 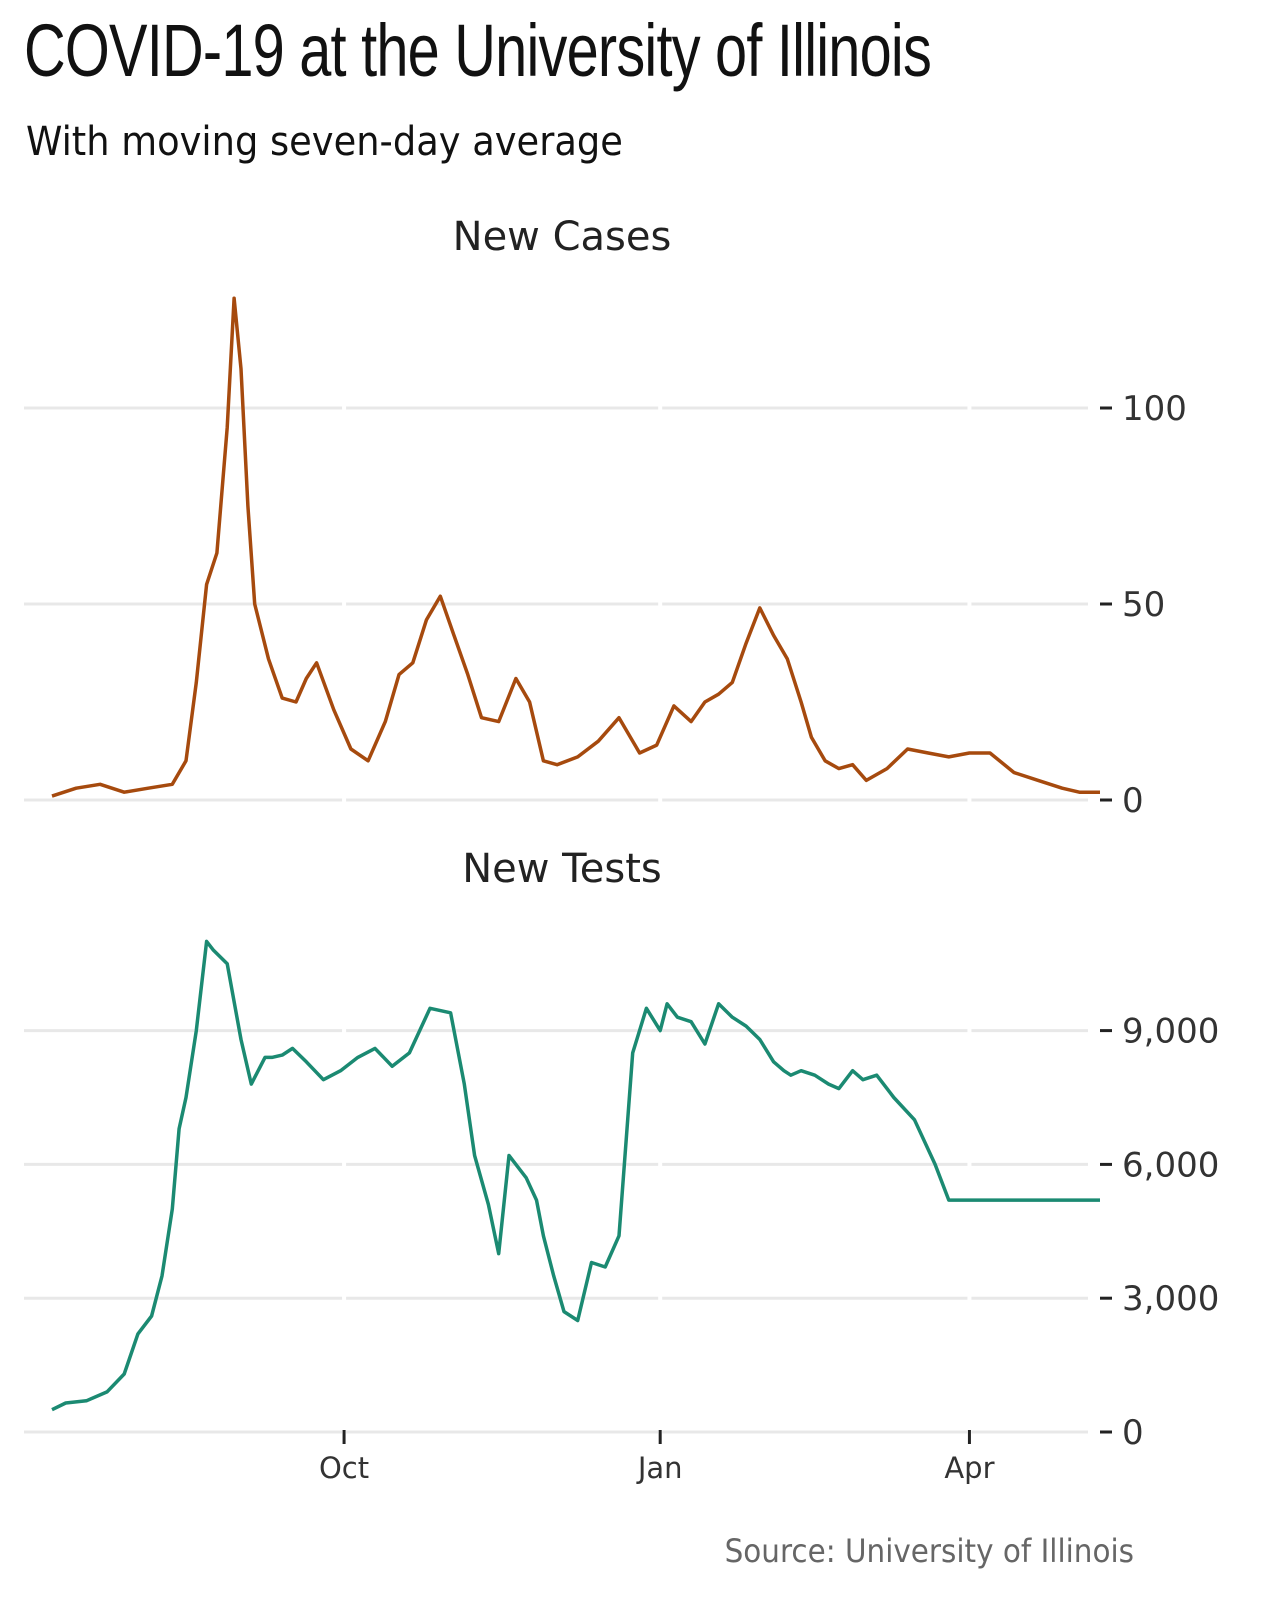 What do you see at coordinates (1143, 605) in the screenshot?
I see `y-tick-label-0-1: 50` at bounding box center [1143, 605].